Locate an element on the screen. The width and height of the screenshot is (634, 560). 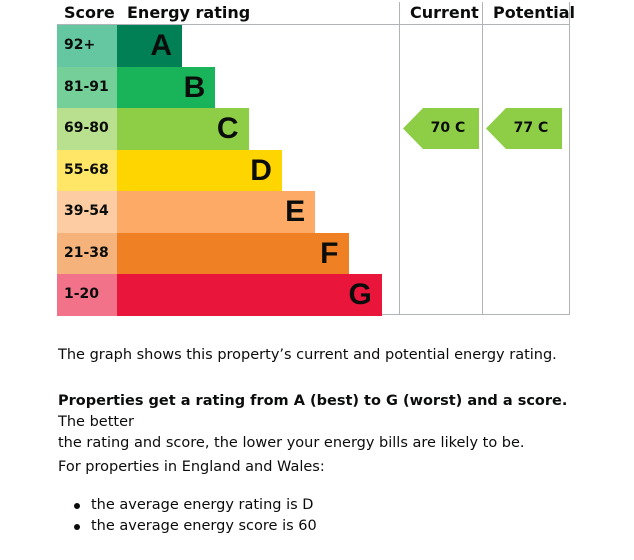
band-letter: A is located at coordinates (161, 45).